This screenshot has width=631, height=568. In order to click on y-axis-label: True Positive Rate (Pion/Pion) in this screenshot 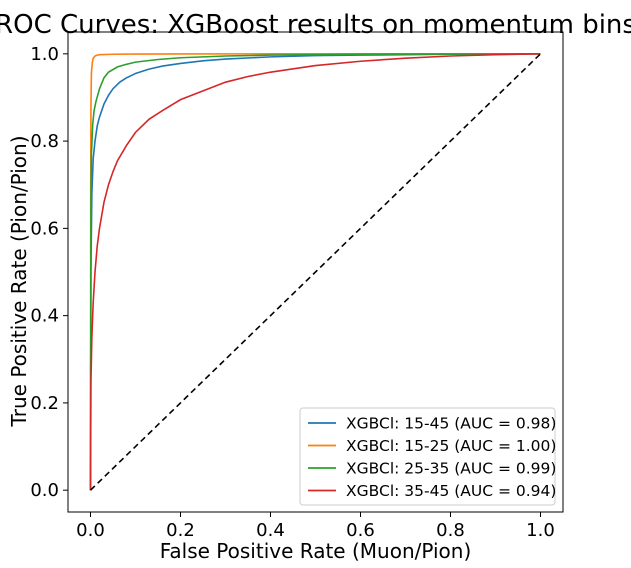, I will do `click(19, 281)`.